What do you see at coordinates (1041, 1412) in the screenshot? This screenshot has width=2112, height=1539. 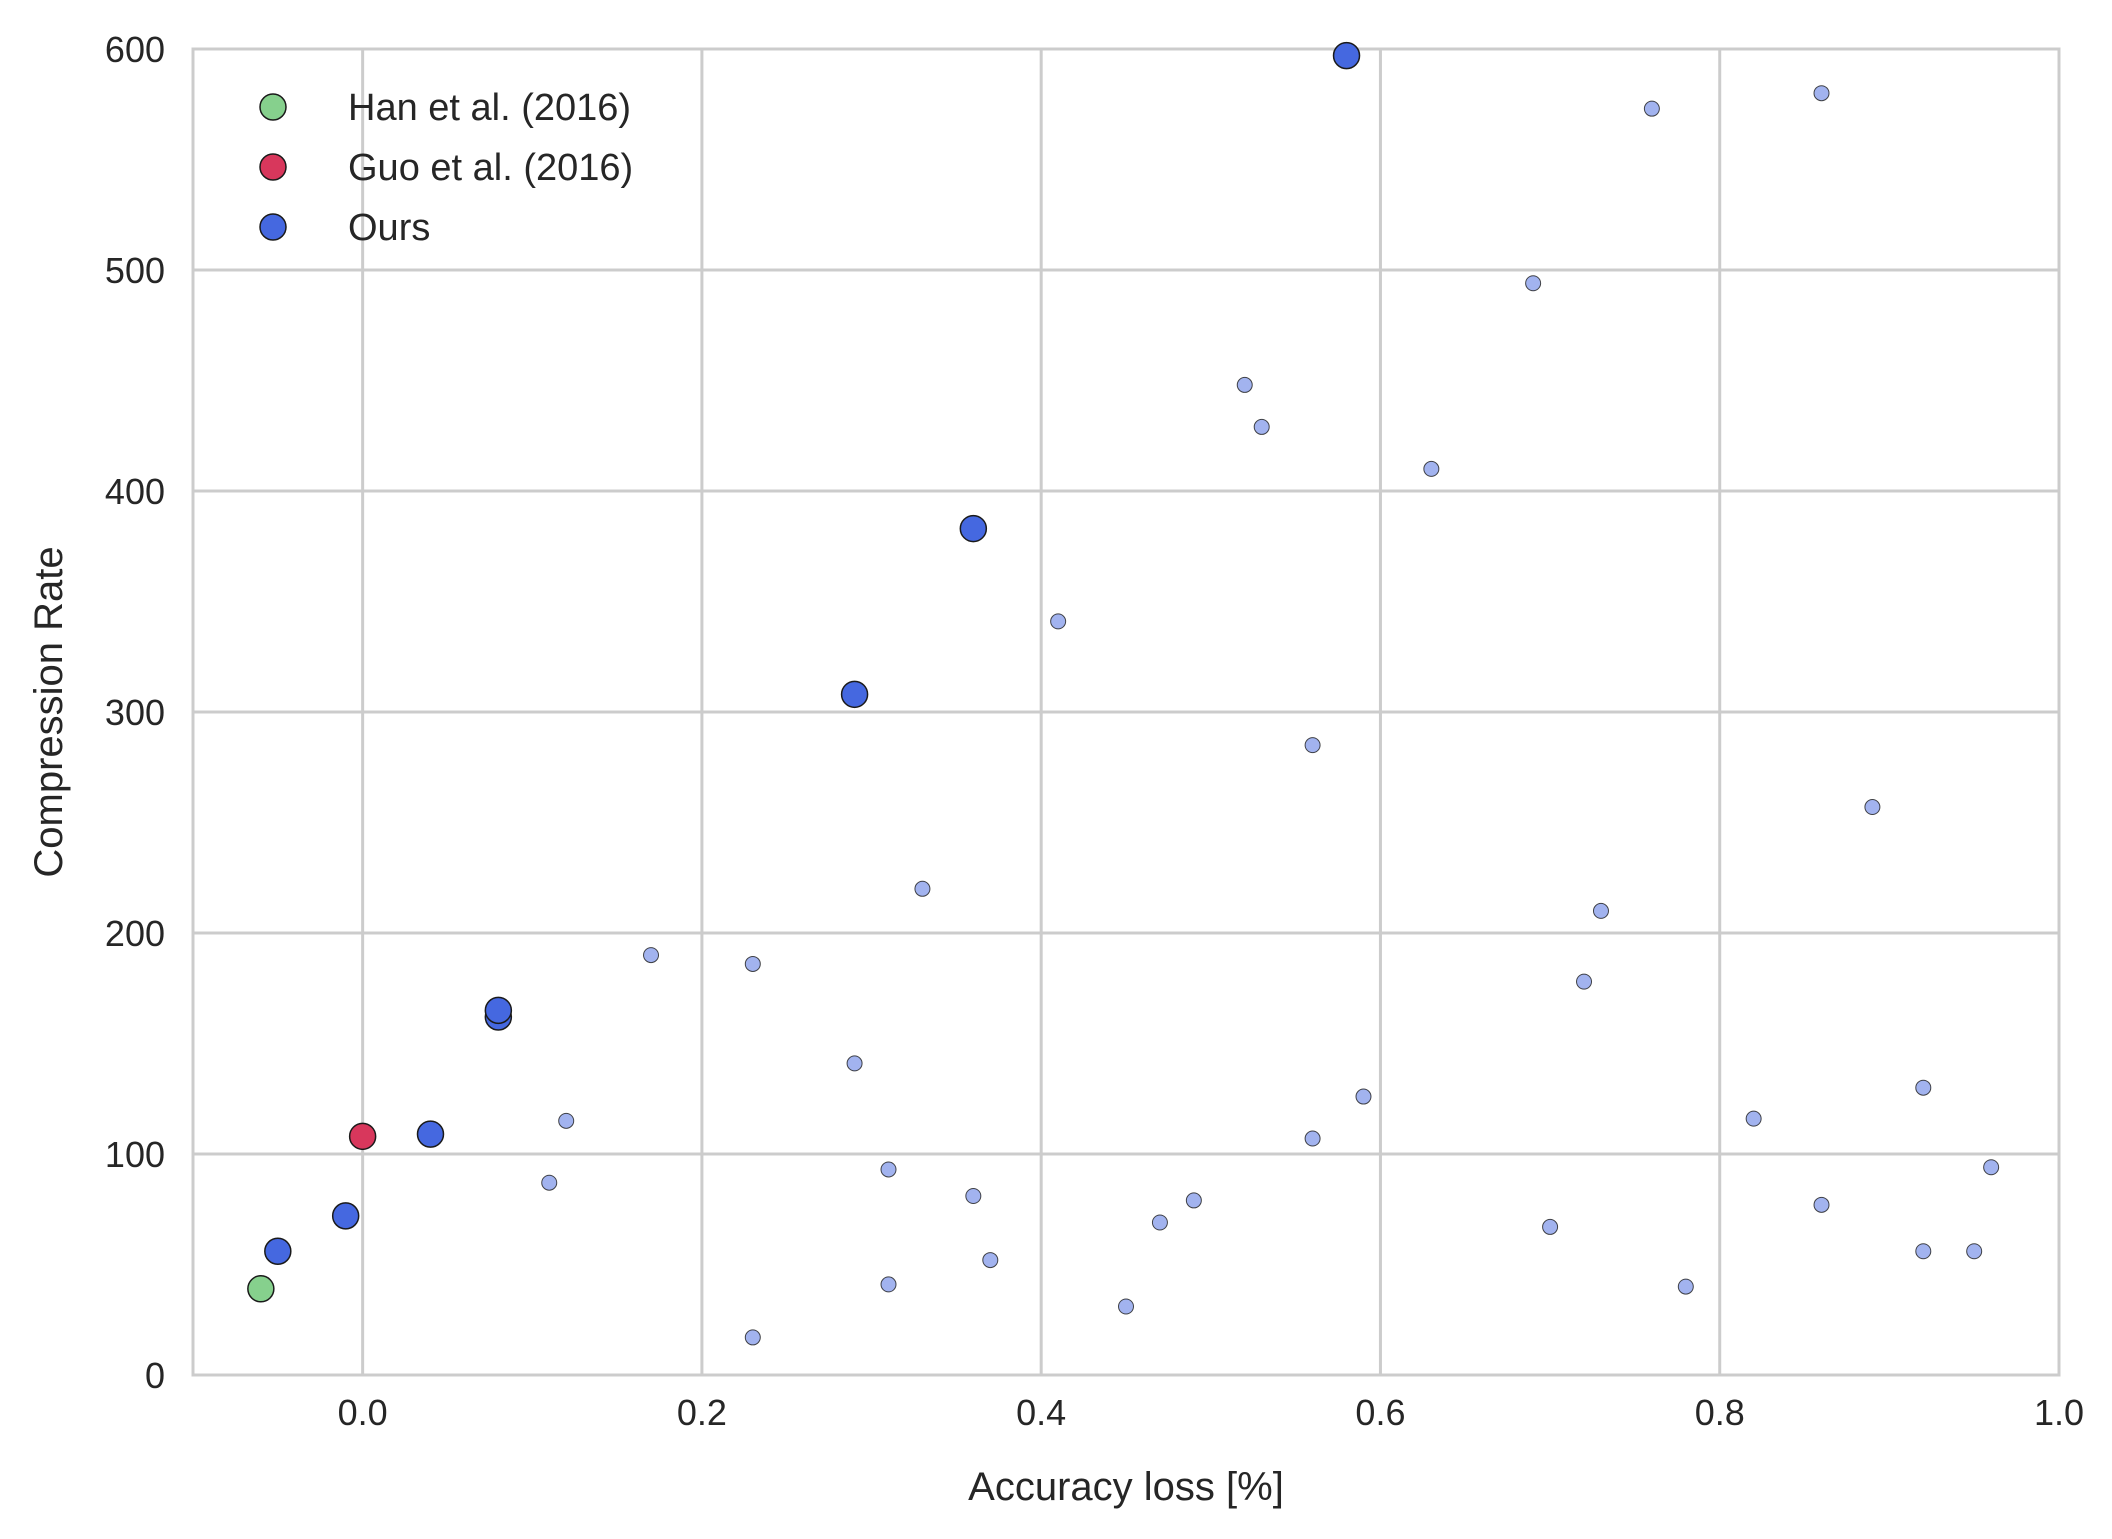 I see `x-tick-label: 0.4` at bounding box center [1041, 1412].